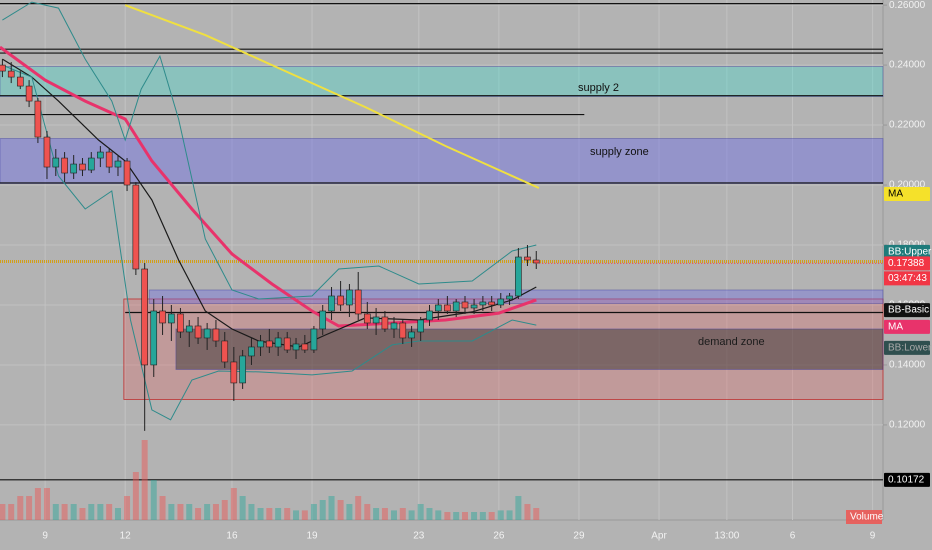  Describe the element at coordinates (867, 517) in the screenshot. I see `volume-label: Volume` at that location.